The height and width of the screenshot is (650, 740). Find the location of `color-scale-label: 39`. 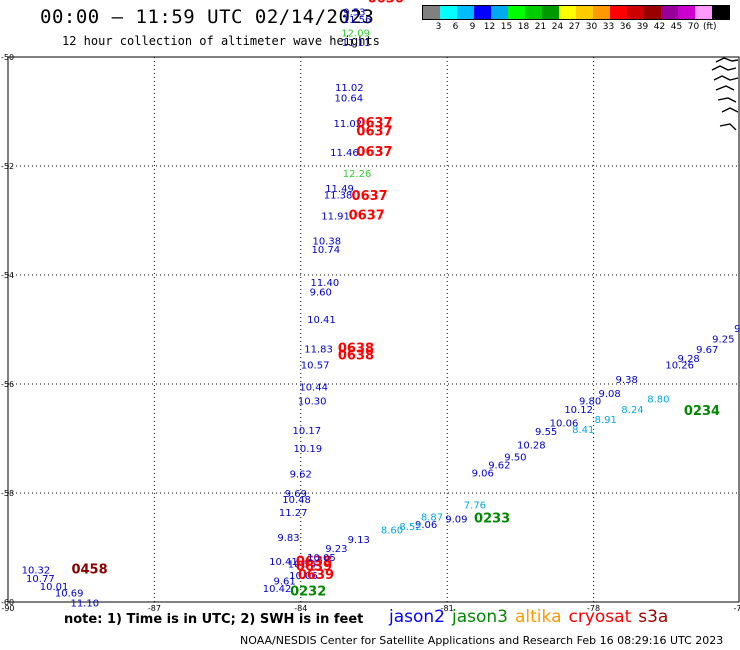

color-scale-label: 39 is located at coordinates (642, 27).